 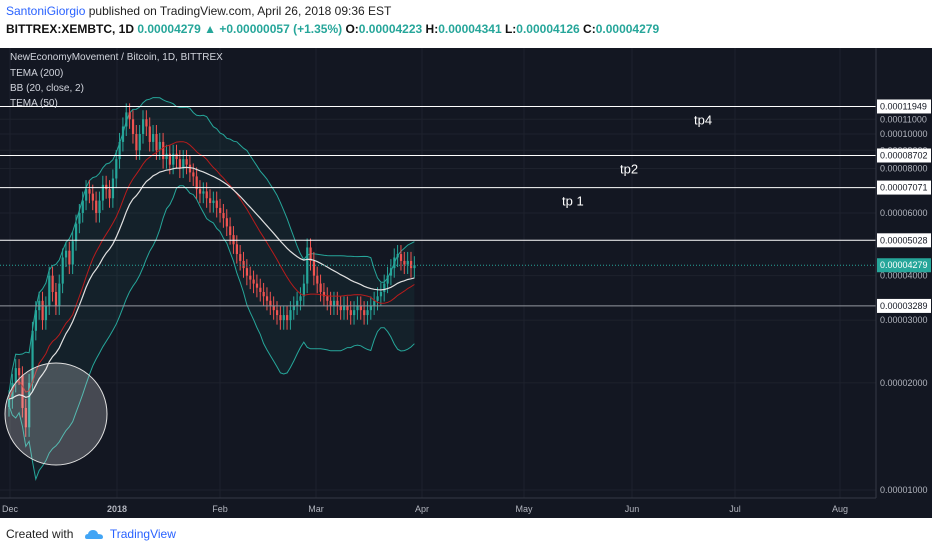 What do you see at coordinates (904, 283) in the screenshot?
I see `price-axis` at bounding box center [904, 283].